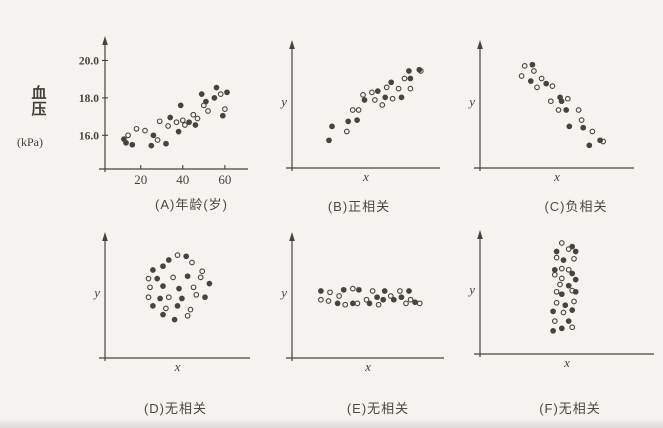 This screenshot has width=663, height=428. I want to click on y-tick-label: 16.0, so click(89, 136).